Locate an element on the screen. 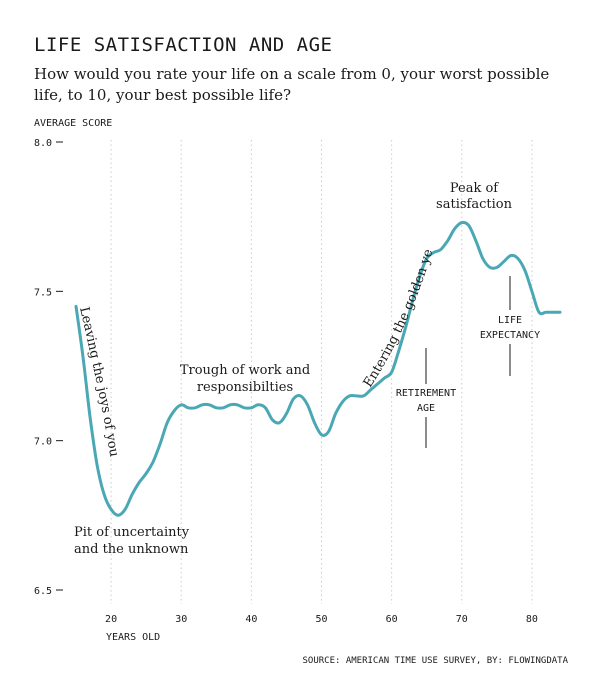 Image resolution: width=600 pixels, height=694 pixels. annotation-leaving-youth: Leaving the joys of youth is located at coordinates (60, 229).